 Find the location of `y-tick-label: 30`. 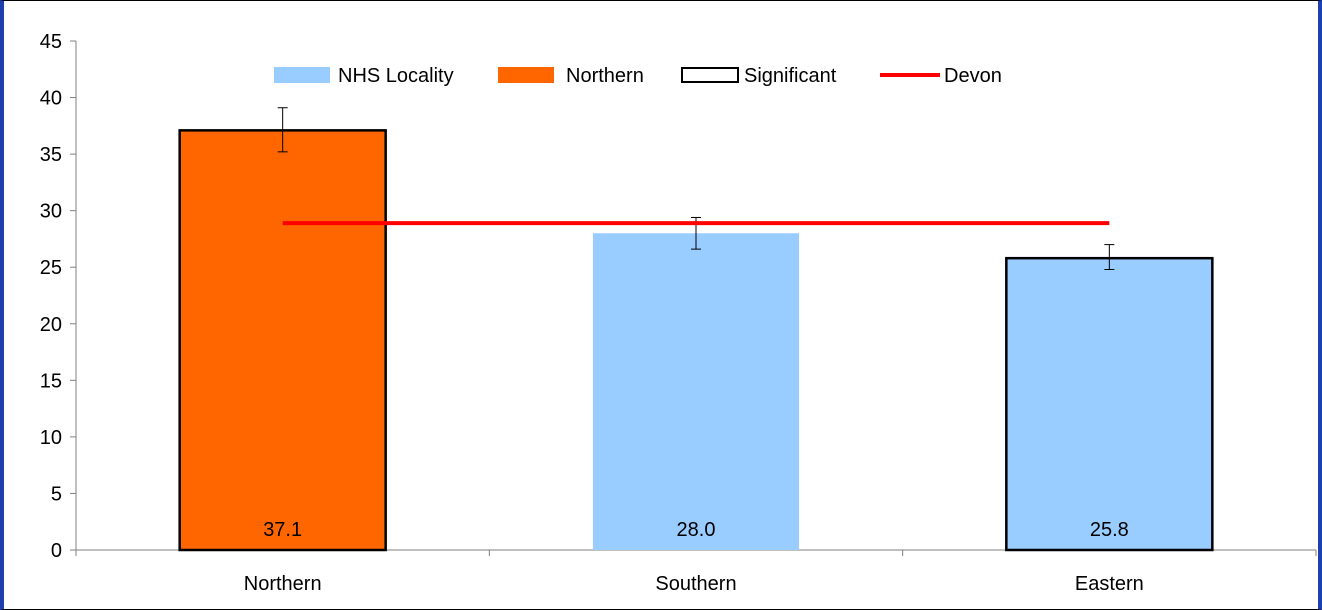

y-tick-label: 30 is located at coordinates (51, 212).